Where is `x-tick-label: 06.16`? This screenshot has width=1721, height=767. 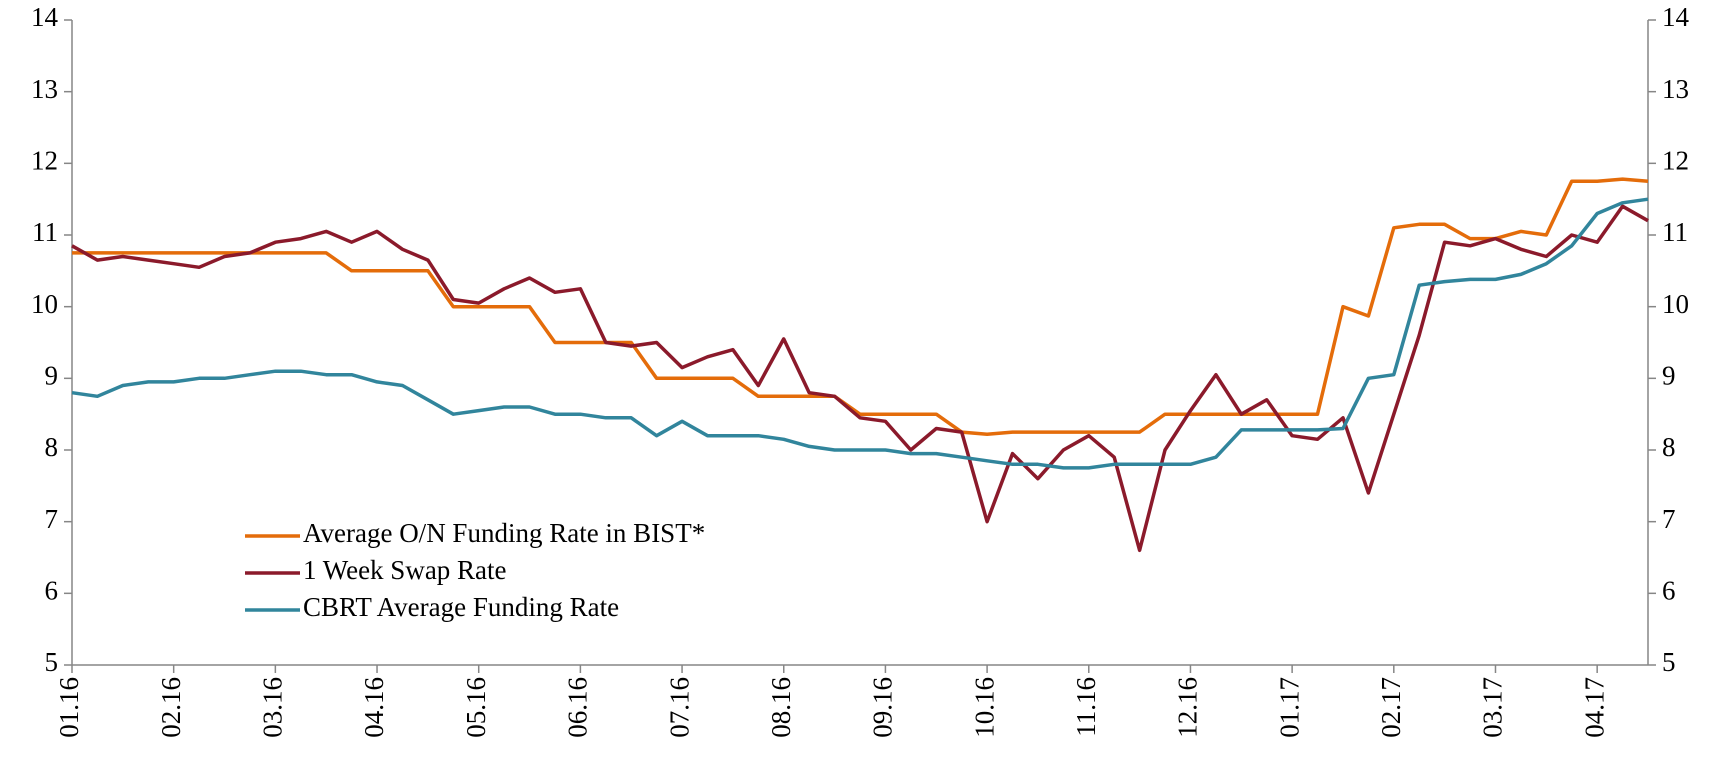 x-tick-label: 06.16 is located at coordinates (578, 707).